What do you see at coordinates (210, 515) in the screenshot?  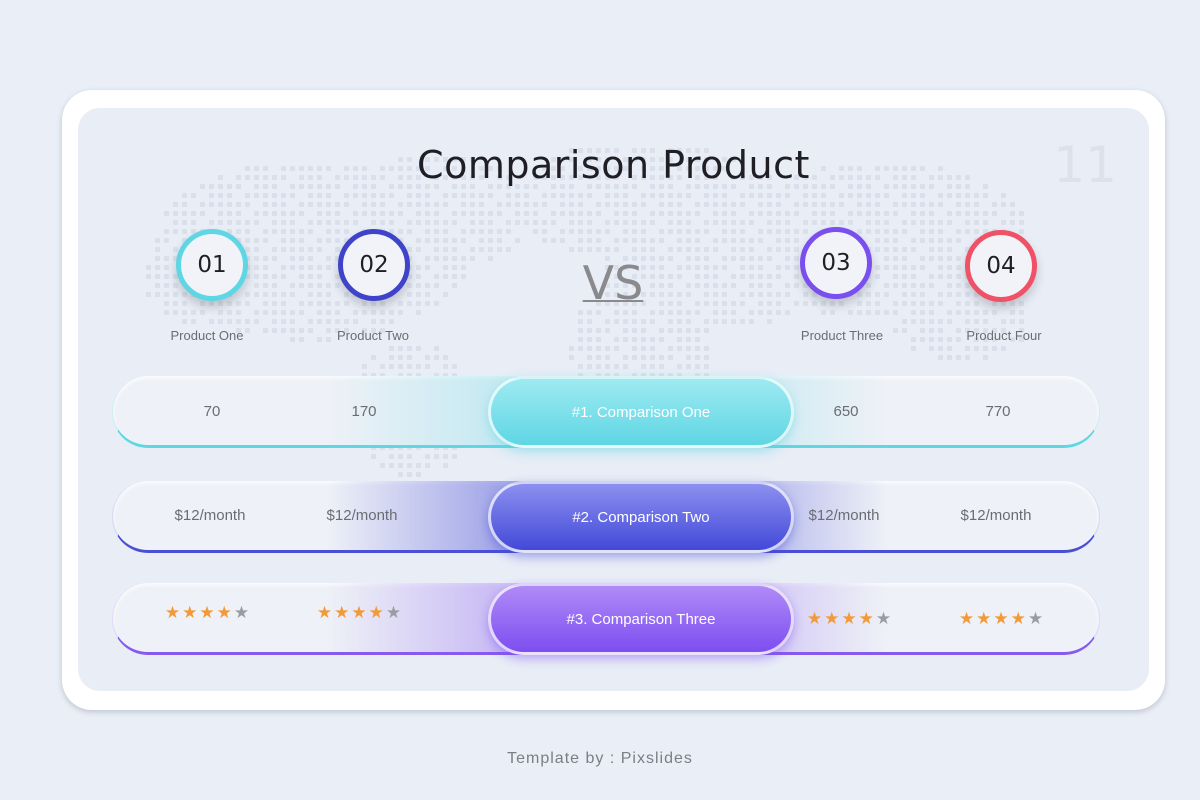 I see `value-product-one: $12/month` at bounding box center [210, 515].